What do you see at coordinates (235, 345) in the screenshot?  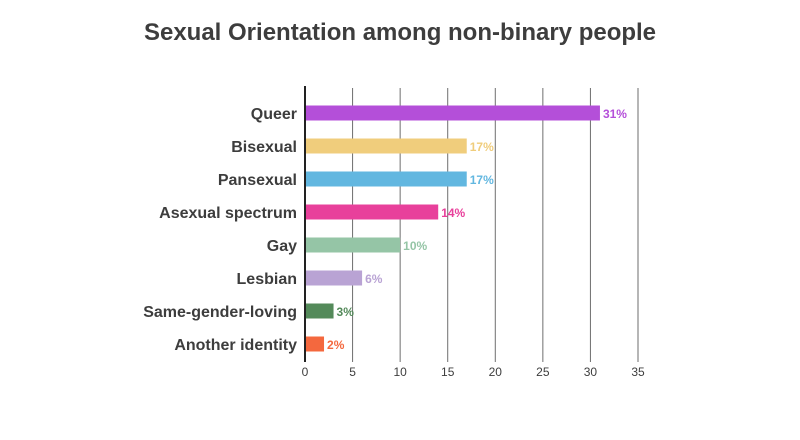 I see `category-label: Another identity` at bounding box center [235, 345].